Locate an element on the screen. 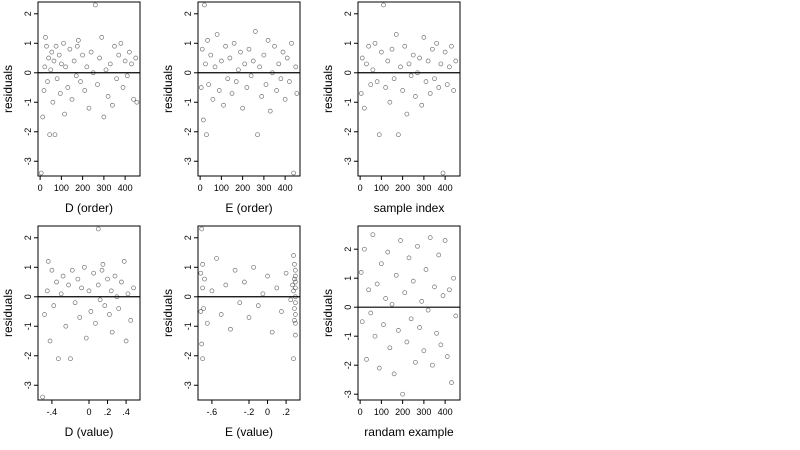 This screenshot has height=450, width=800. x-axis-label: E (value) is located at coordinates (249, 432).